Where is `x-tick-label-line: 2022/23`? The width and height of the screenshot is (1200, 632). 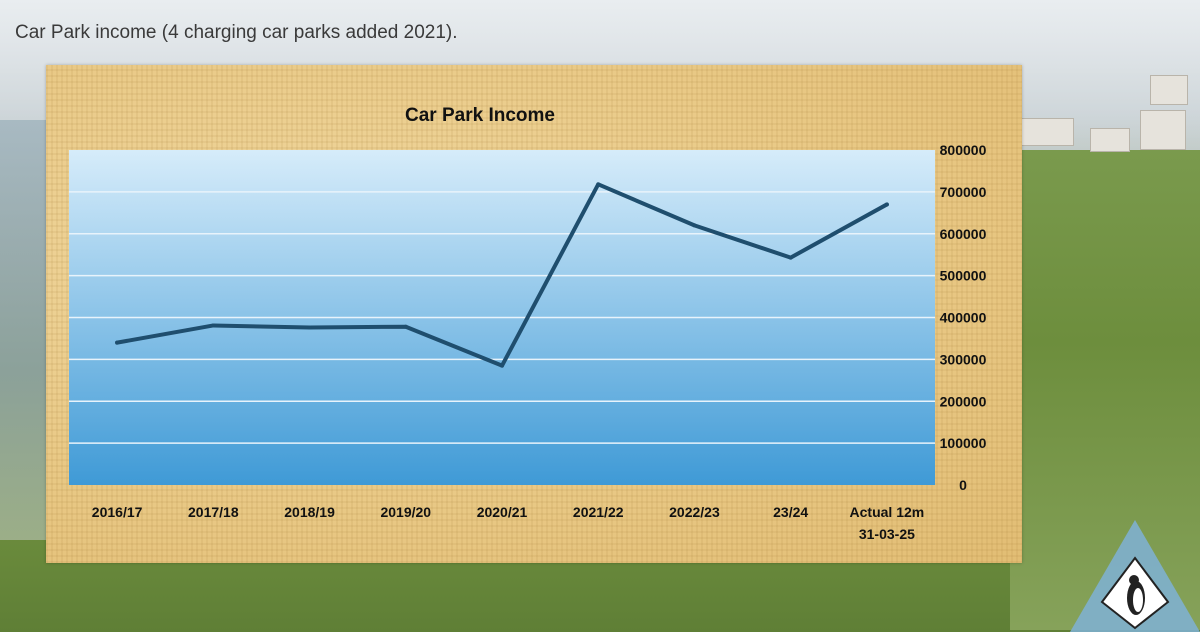 x-tick-label-line: 2022/23 is located at coordinates (694, 512).